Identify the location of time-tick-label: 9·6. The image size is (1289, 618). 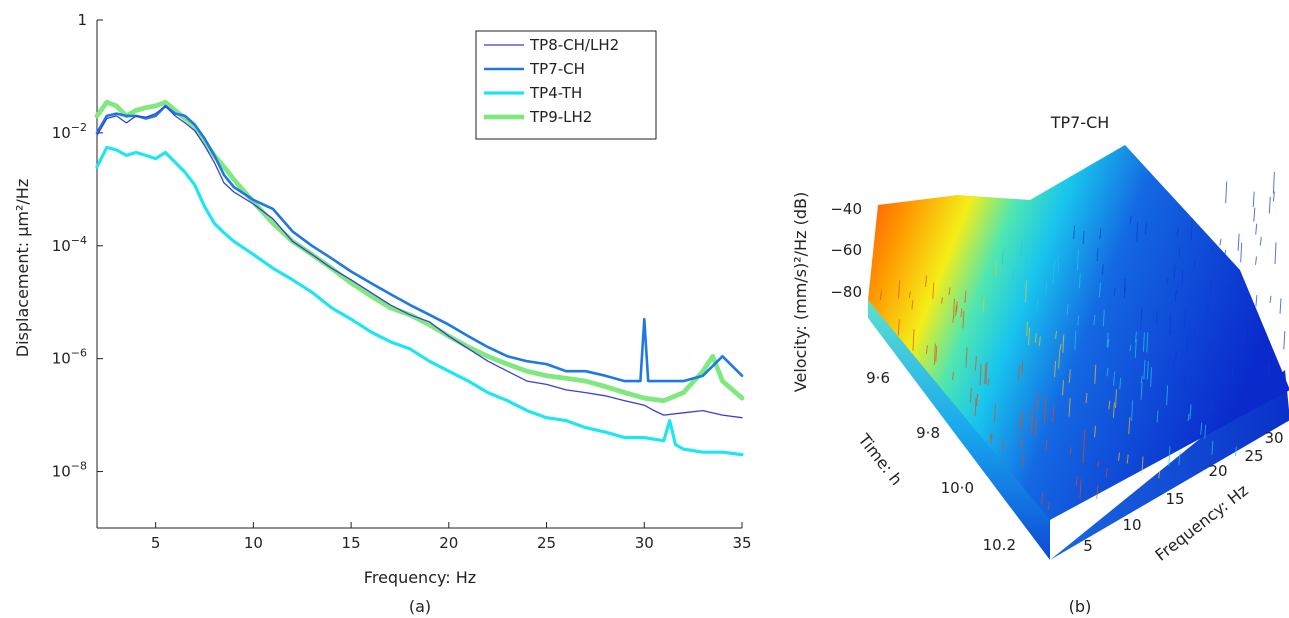
(878, 378).